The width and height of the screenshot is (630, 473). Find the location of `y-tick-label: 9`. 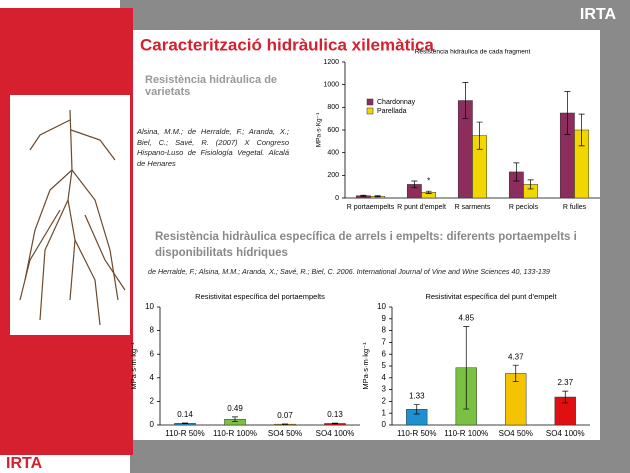

y-tick-label: 9 is located at coordinates (384, 318).